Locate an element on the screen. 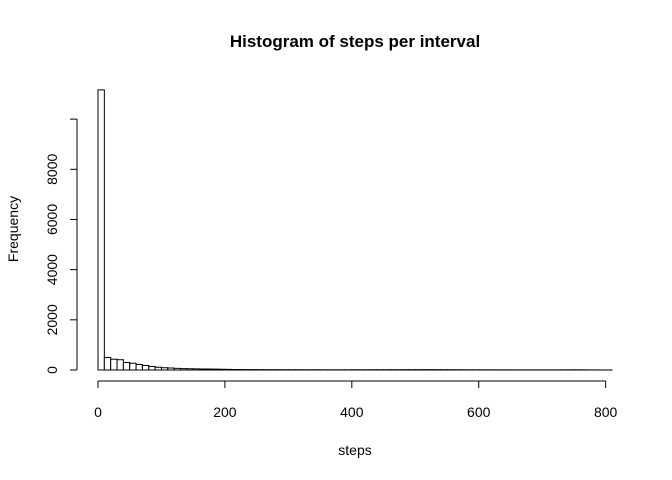 The height and width of the screenshot is (480, 672). y-tick-label: 4000 is located at coordinates (52, 269).